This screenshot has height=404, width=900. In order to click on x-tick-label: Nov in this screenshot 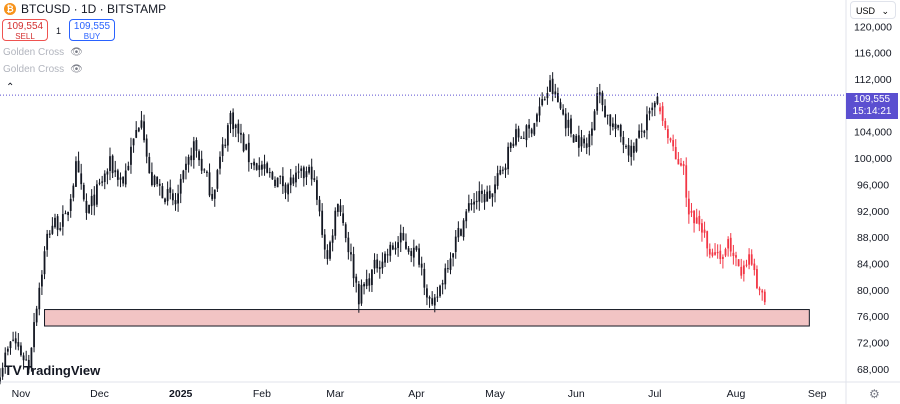, I will do `click(21, 394)`.